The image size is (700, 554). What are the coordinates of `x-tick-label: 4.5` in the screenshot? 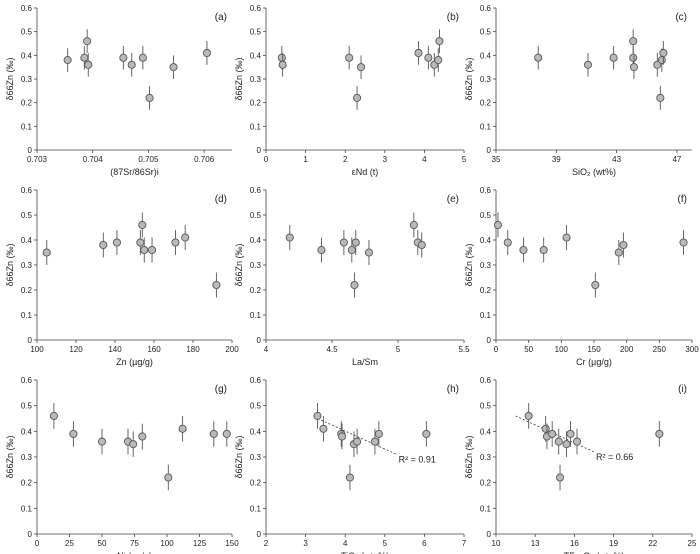 It's located at (332, 349).